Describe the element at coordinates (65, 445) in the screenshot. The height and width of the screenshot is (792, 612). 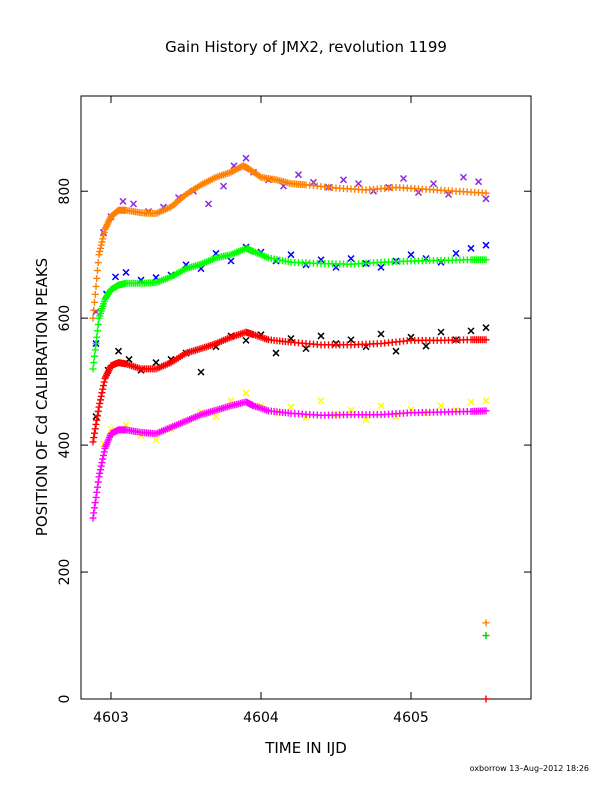
I see `y-tick-label: 400` at that location.